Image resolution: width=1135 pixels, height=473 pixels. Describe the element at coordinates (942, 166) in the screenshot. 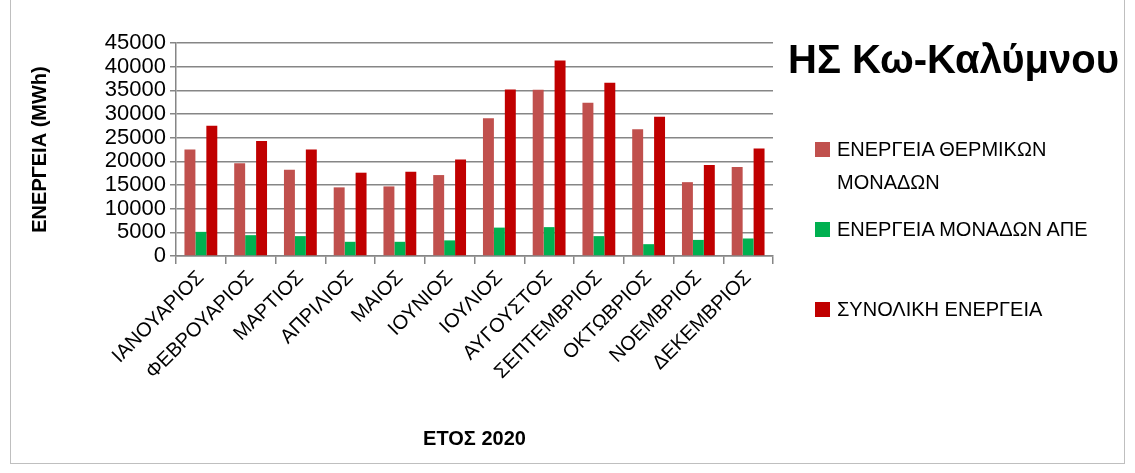

I see `legend-label: ΕΝΕΡΓΕΙΑ ΘΕΡΜΙΚΩΝ ΜΟΝΑΔΩΝ` at that location.